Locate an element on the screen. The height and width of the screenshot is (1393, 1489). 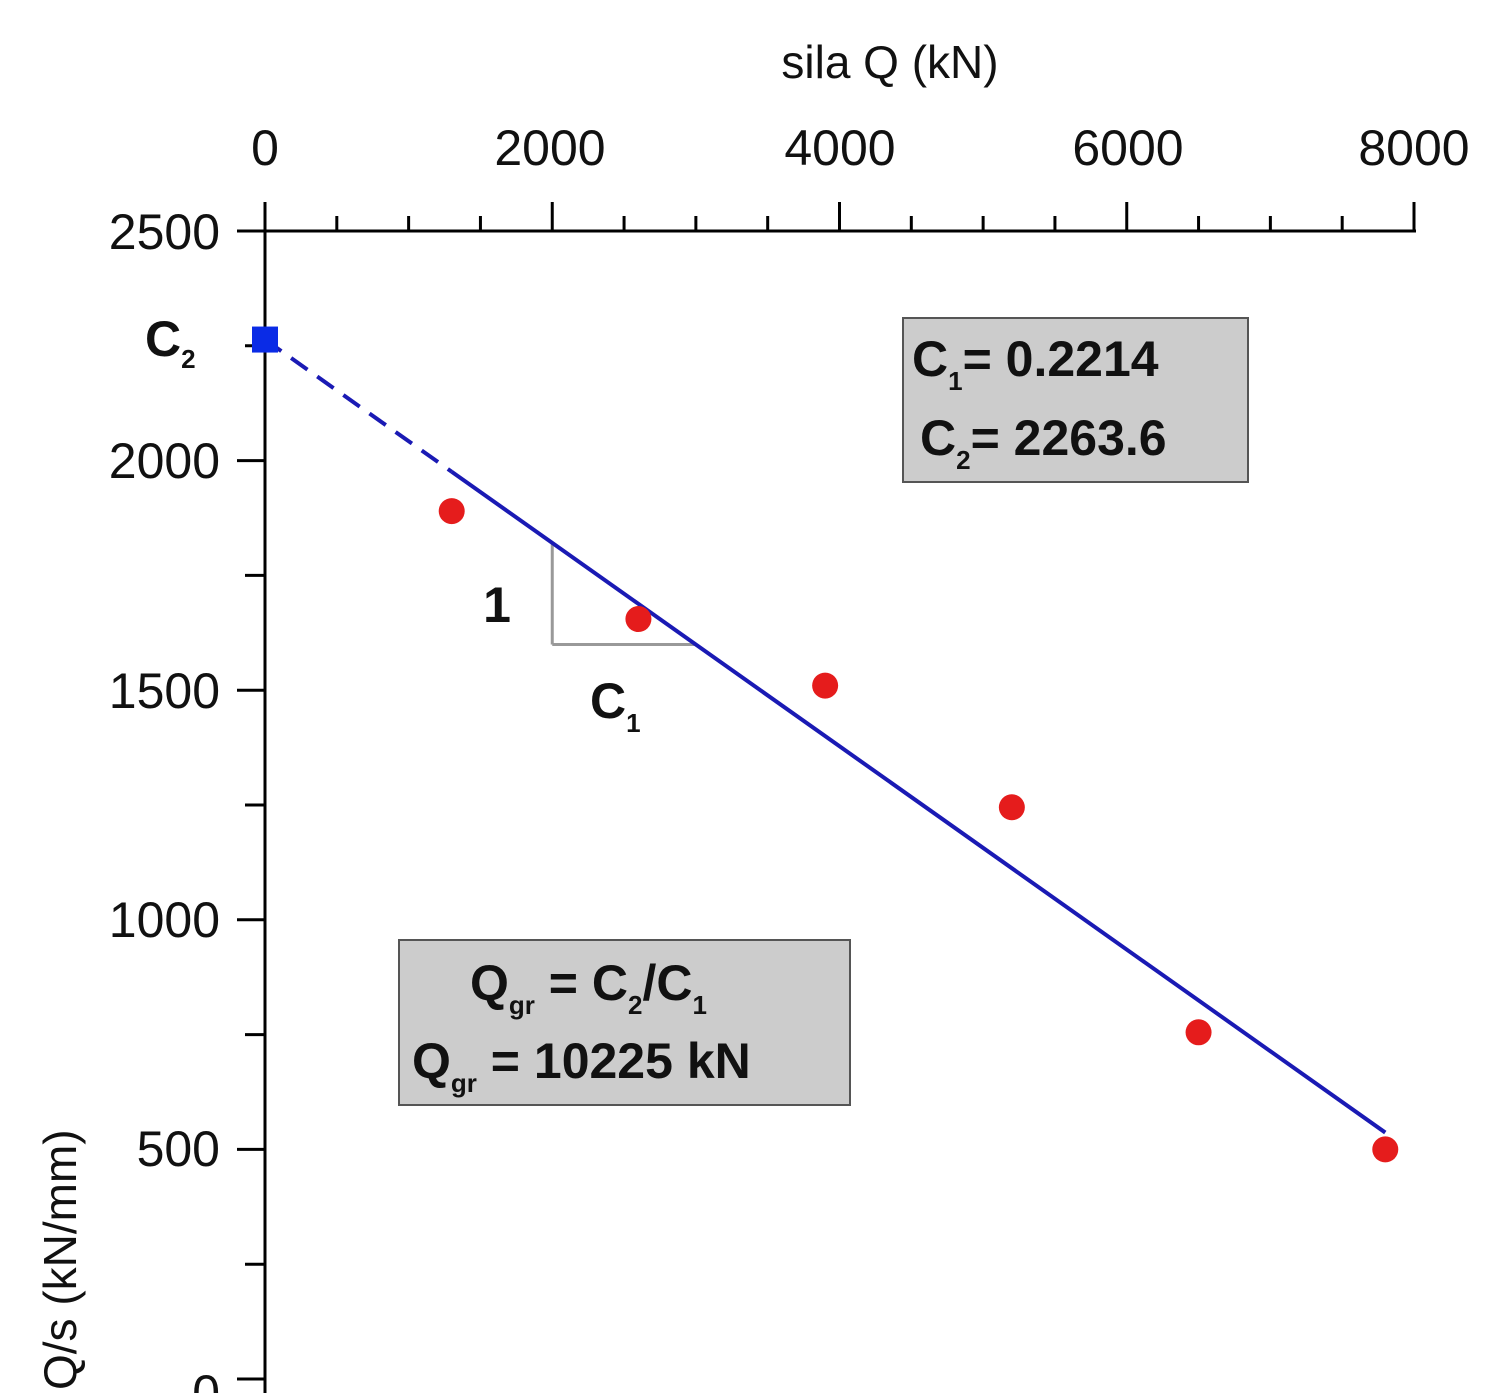
y-tick-label: 500 is located at coordinates (178, 1149).